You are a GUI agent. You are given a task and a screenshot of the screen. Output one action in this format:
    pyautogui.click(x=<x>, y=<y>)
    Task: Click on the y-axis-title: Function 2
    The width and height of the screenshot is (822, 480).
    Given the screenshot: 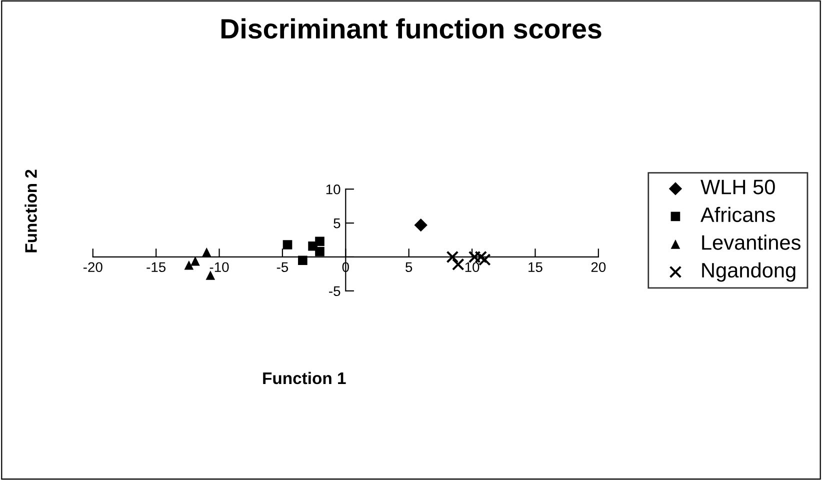 What is the action you would take?
    pyautogui.click(x=30, y=211)
    